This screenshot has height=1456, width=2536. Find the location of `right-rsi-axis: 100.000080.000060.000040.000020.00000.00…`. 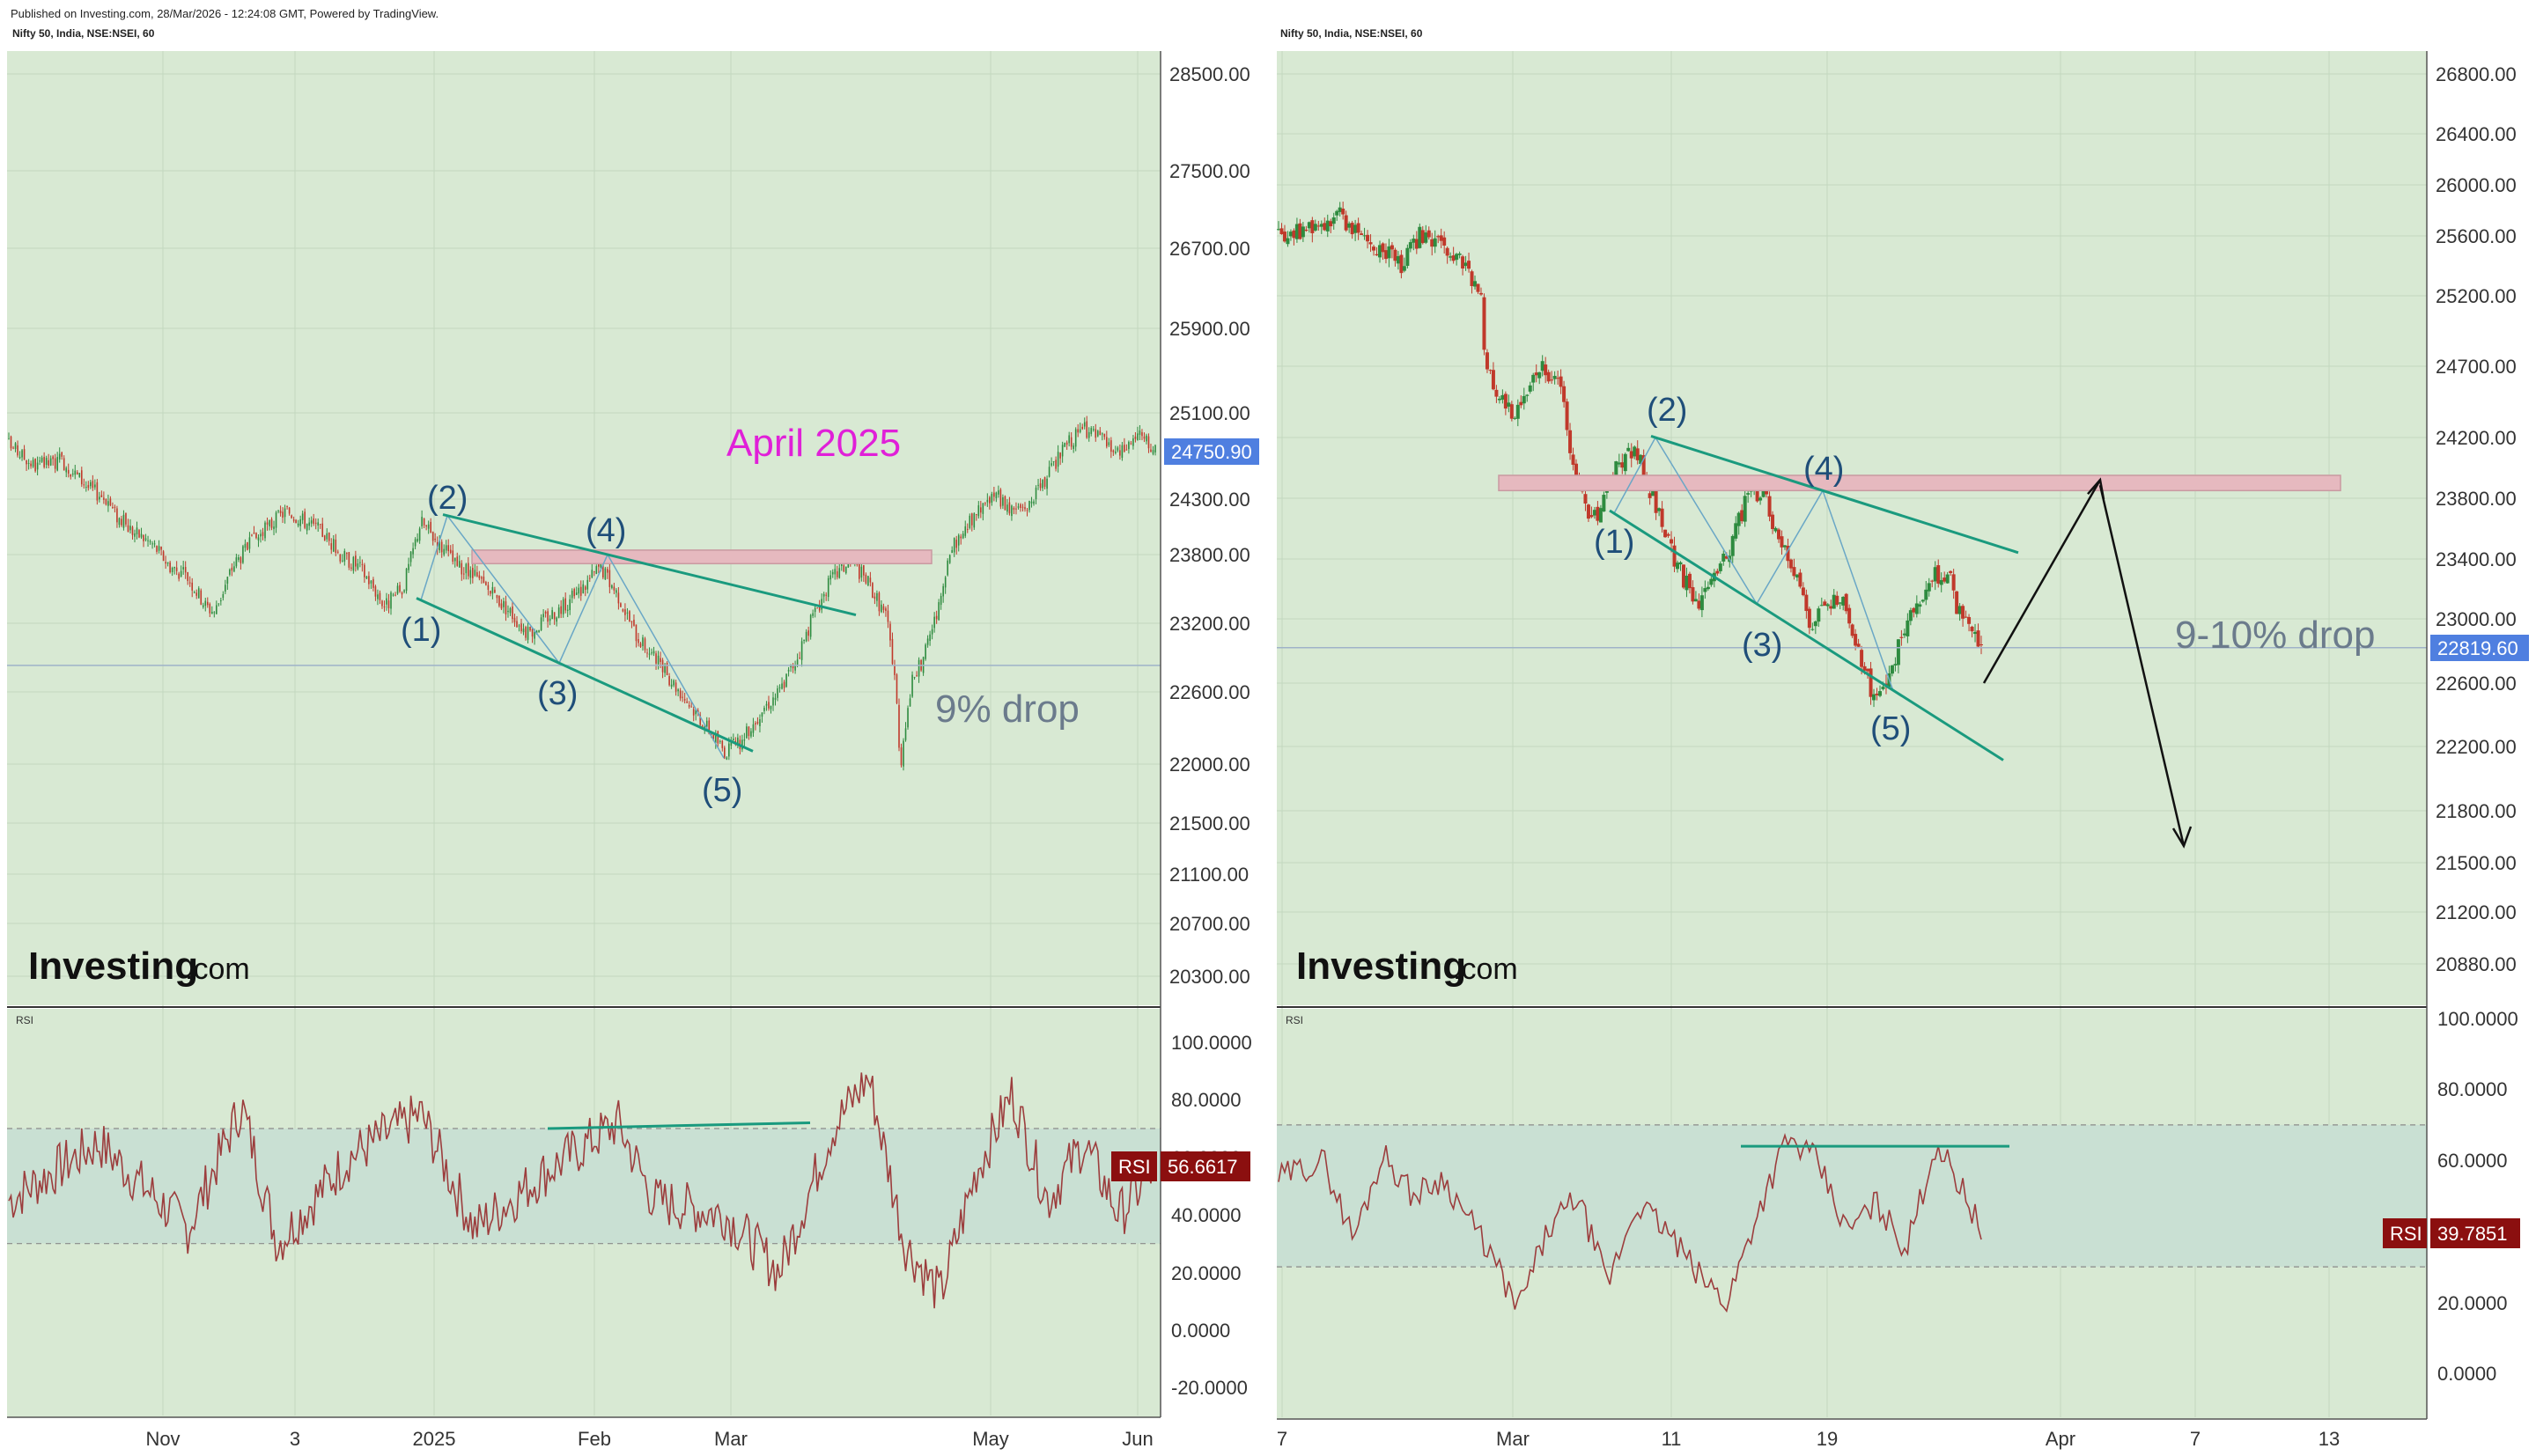

right-rsi-axis: 100.000080.000060.000040.000020.00000.00… is located at coordinates (2477, 1196).